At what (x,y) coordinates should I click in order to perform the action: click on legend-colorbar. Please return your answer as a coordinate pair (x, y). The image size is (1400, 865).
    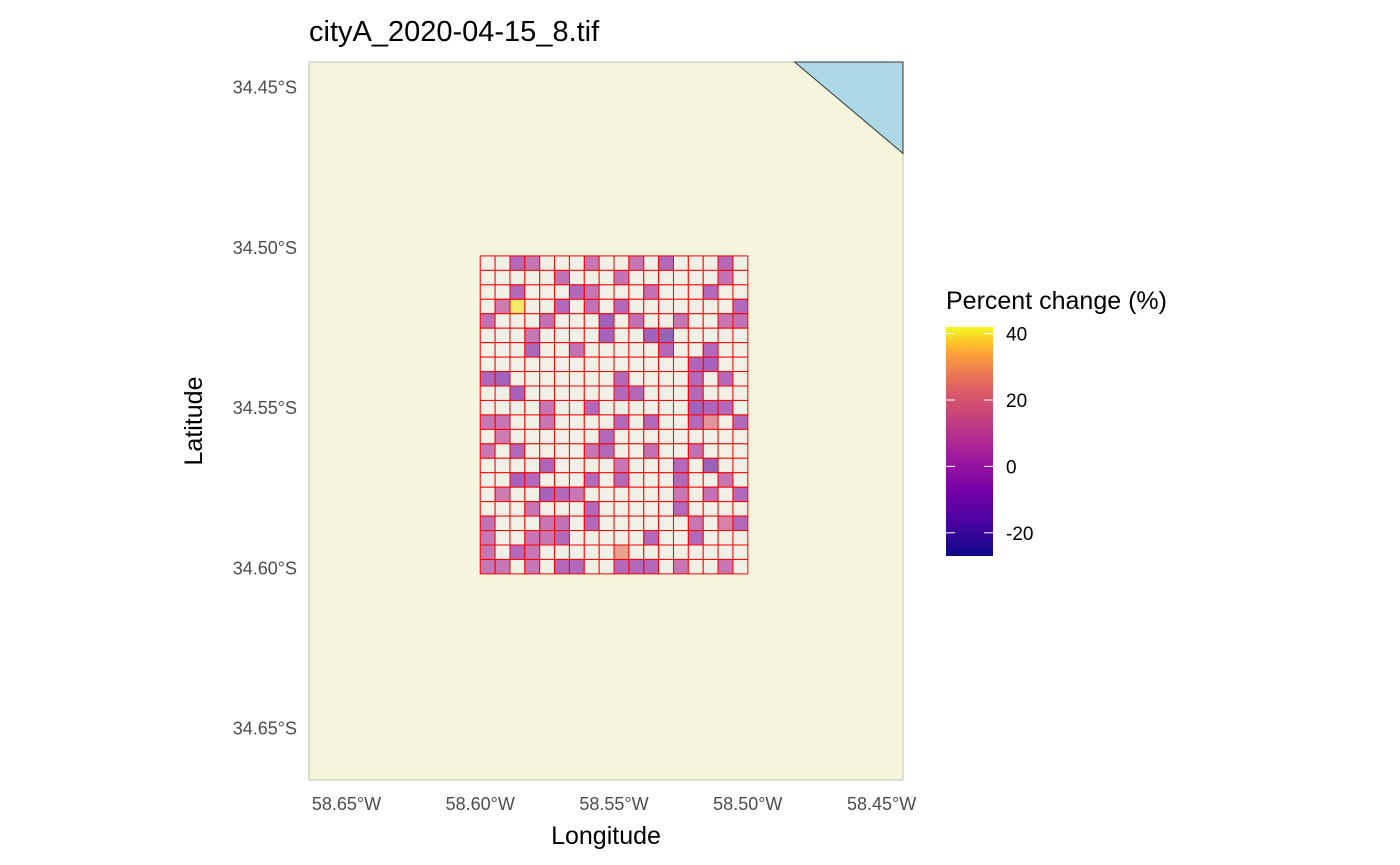
    Looking at the image, I should click on (969, 441).